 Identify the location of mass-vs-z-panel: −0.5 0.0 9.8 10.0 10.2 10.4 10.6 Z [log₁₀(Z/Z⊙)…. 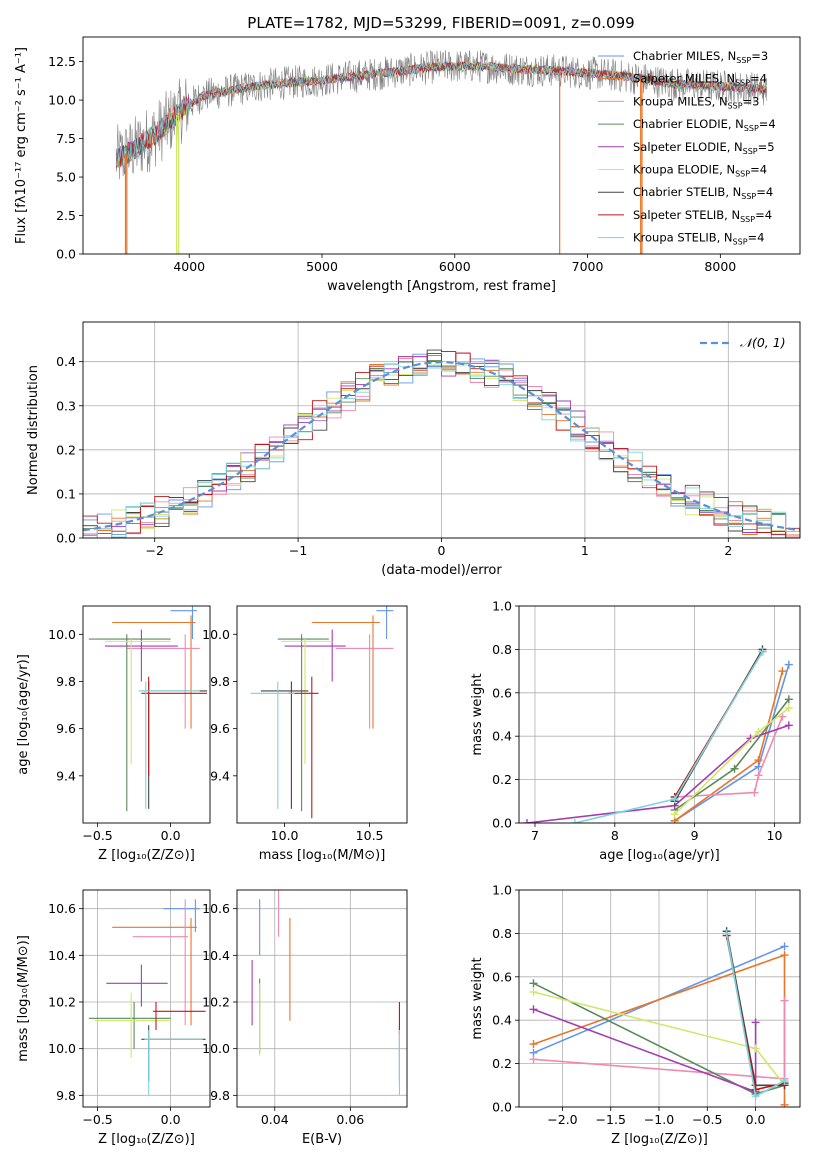
(113, 1018).